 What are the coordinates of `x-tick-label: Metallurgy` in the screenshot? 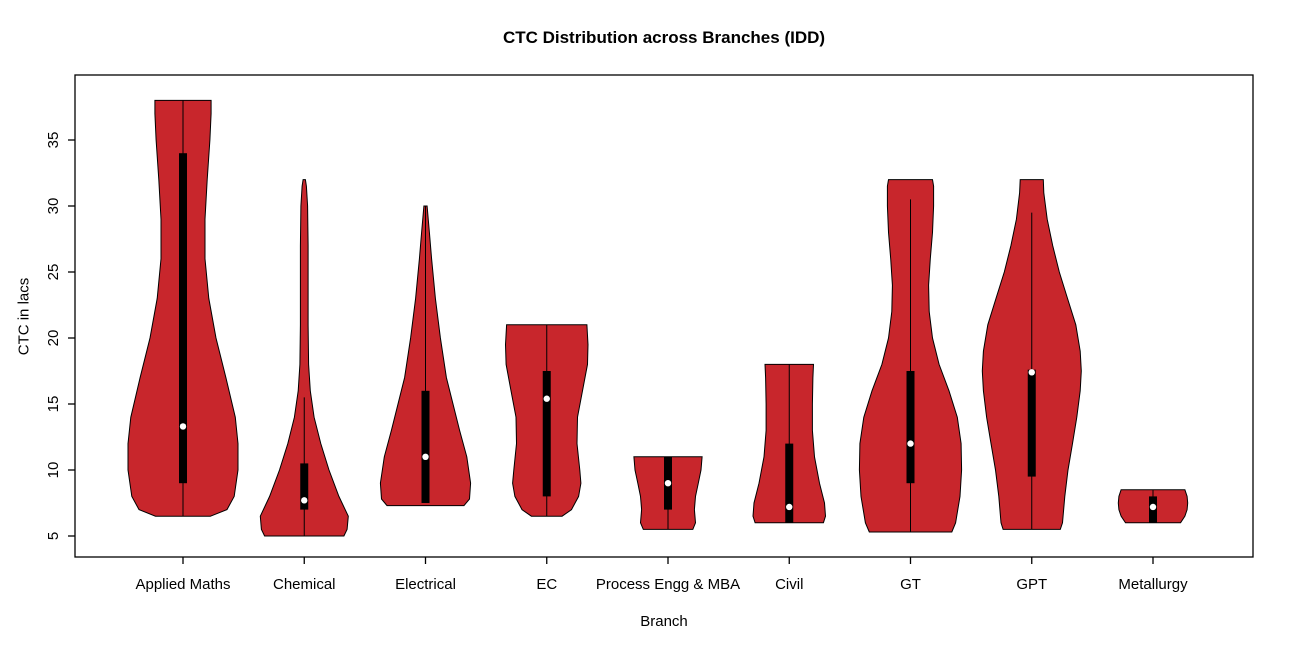 It's located at (1153, 584).